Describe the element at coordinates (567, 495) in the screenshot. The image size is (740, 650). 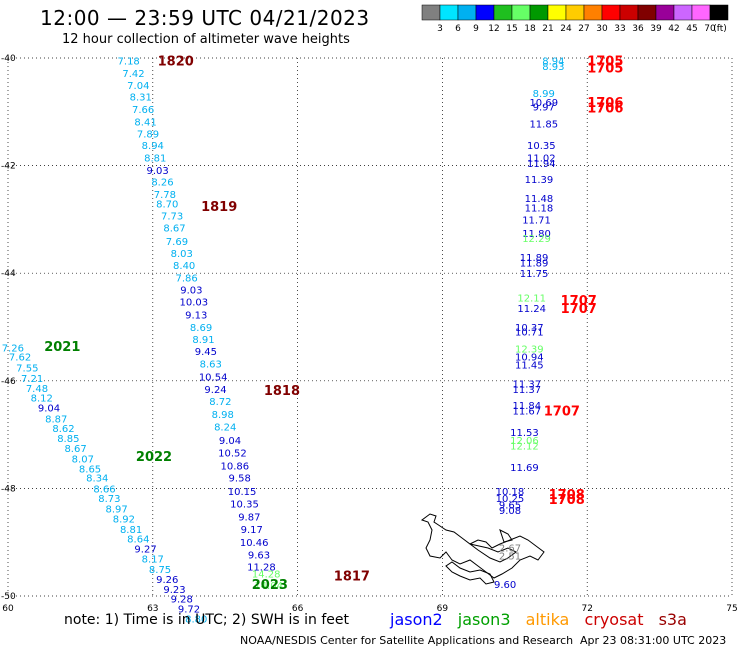
I see `pass-time-label: 1708` at that location.